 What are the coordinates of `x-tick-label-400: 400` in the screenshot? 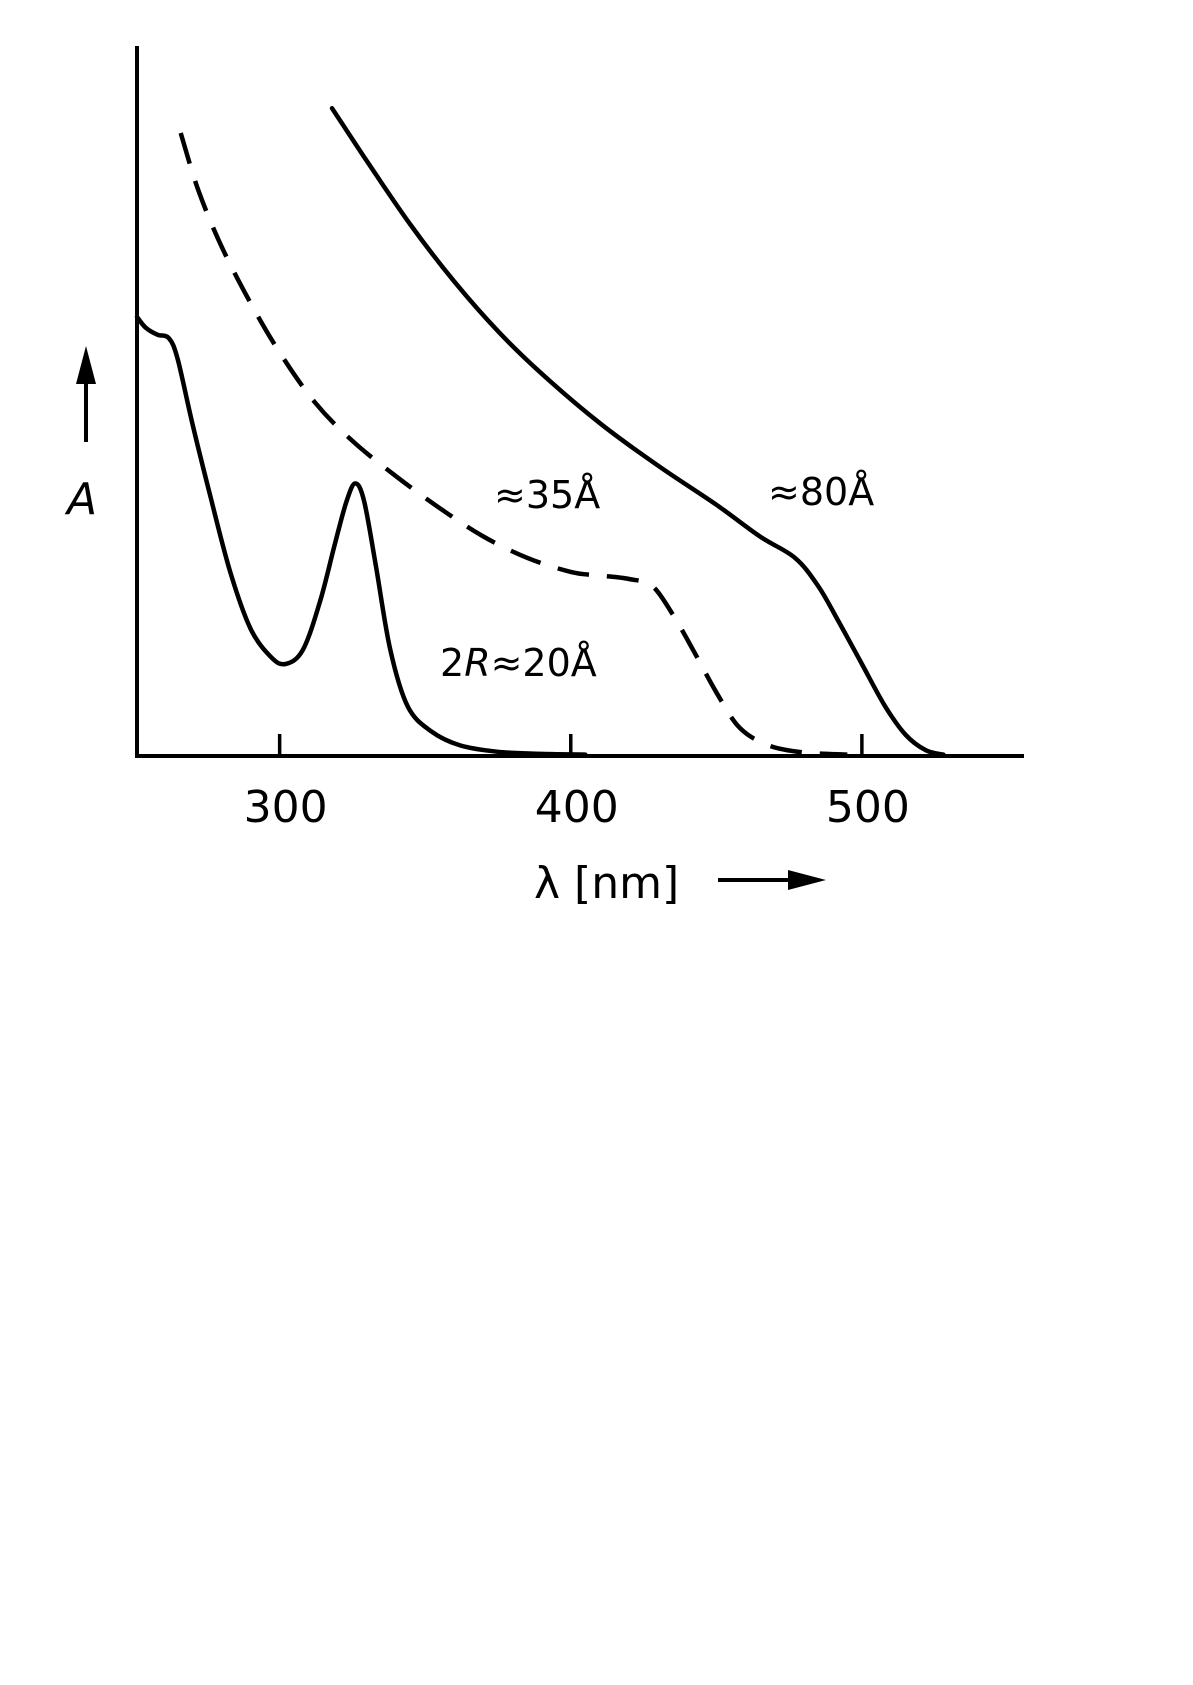 It's located at (577, 807).